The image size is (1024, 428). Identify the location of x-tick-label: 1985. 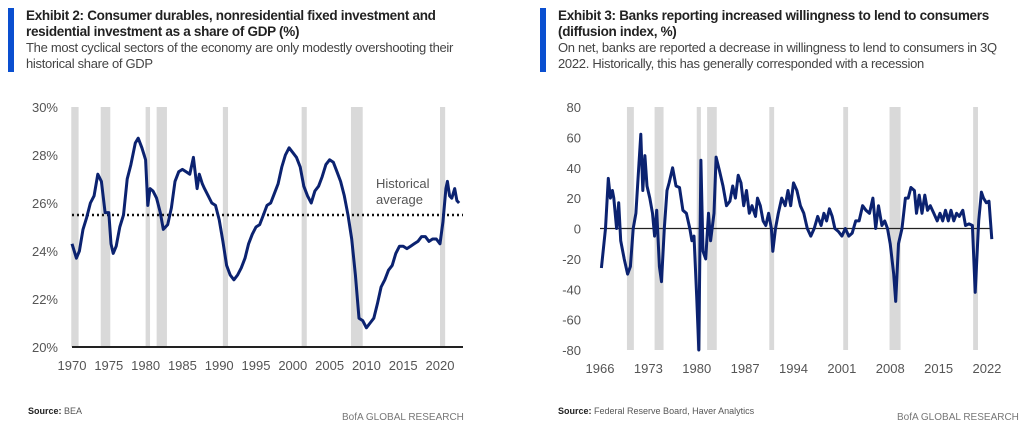
(182, 365).